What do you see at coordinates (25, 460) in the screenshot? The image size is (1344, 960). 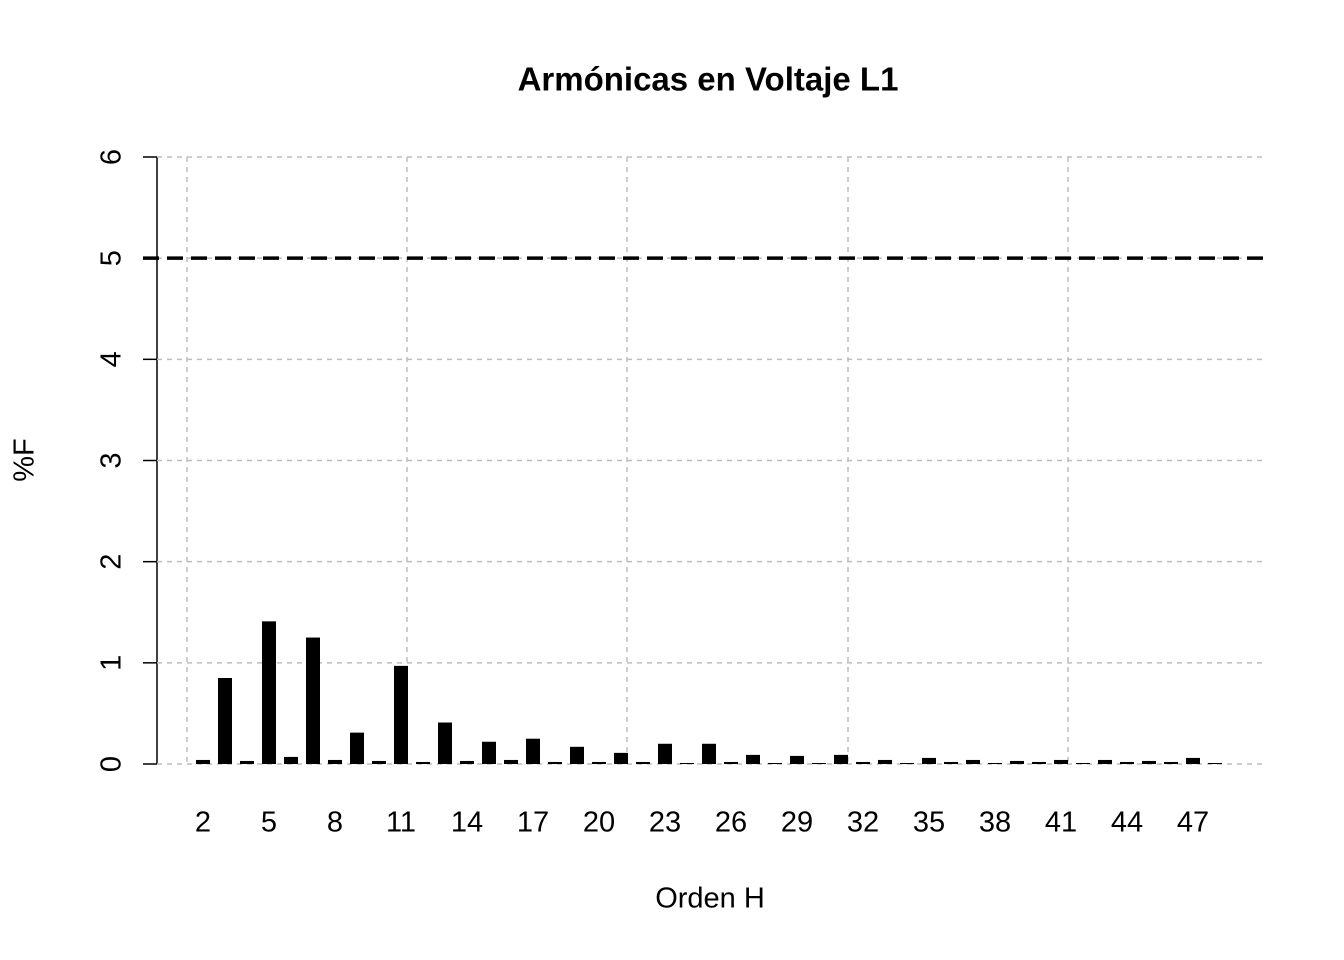 I see `y-axis-label: %F` at bounding box center [25, 460].